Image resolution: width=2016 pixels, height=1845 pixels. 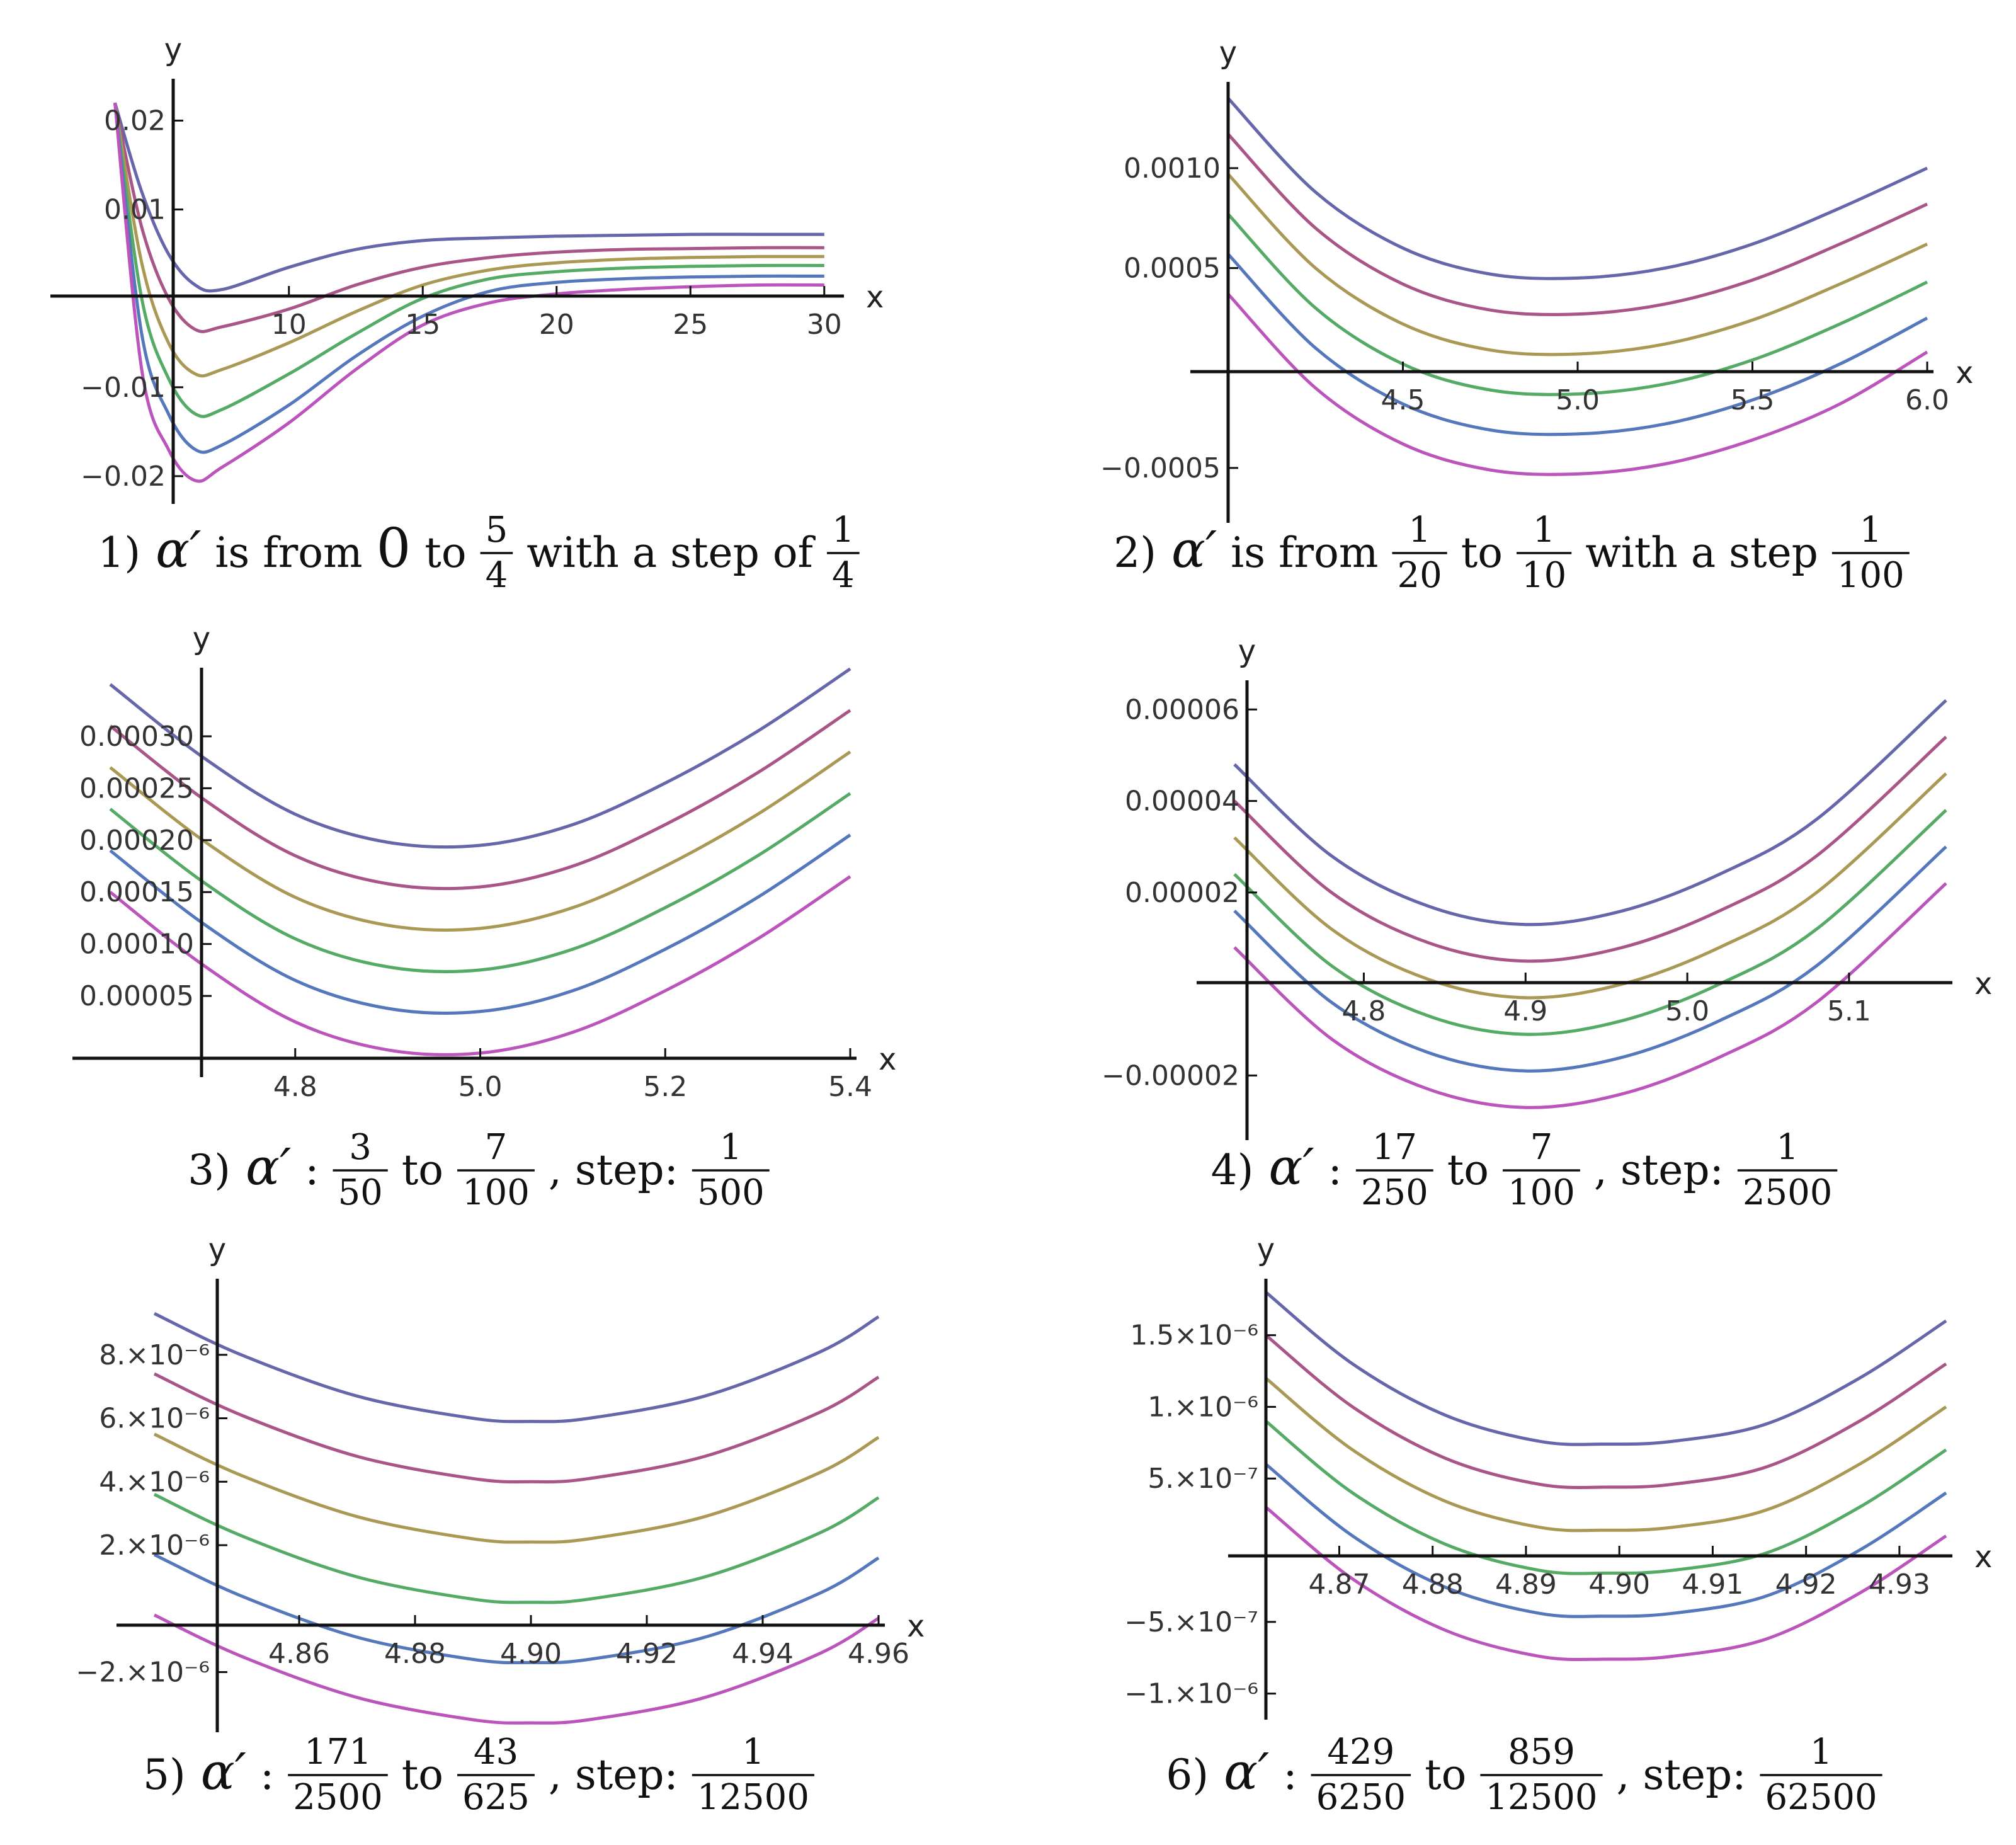 I want to click on x-tick-label: 15, so click(x=422, y=325).